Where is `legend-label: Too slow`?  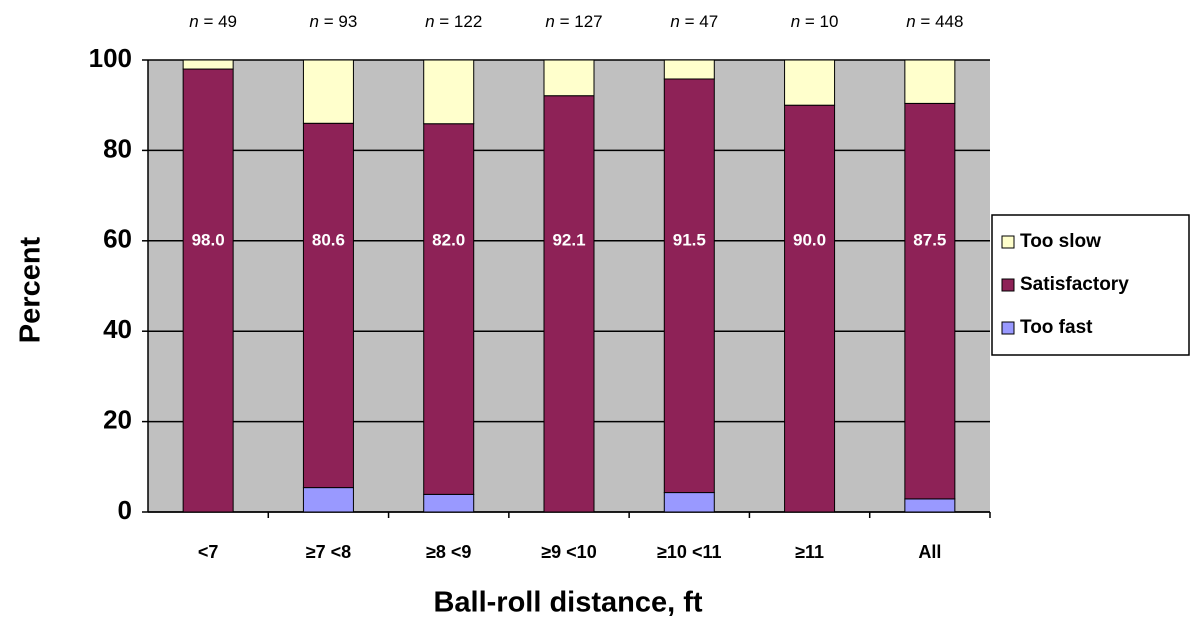 legend-label: Too slow is located at coordinates (1060, 241).